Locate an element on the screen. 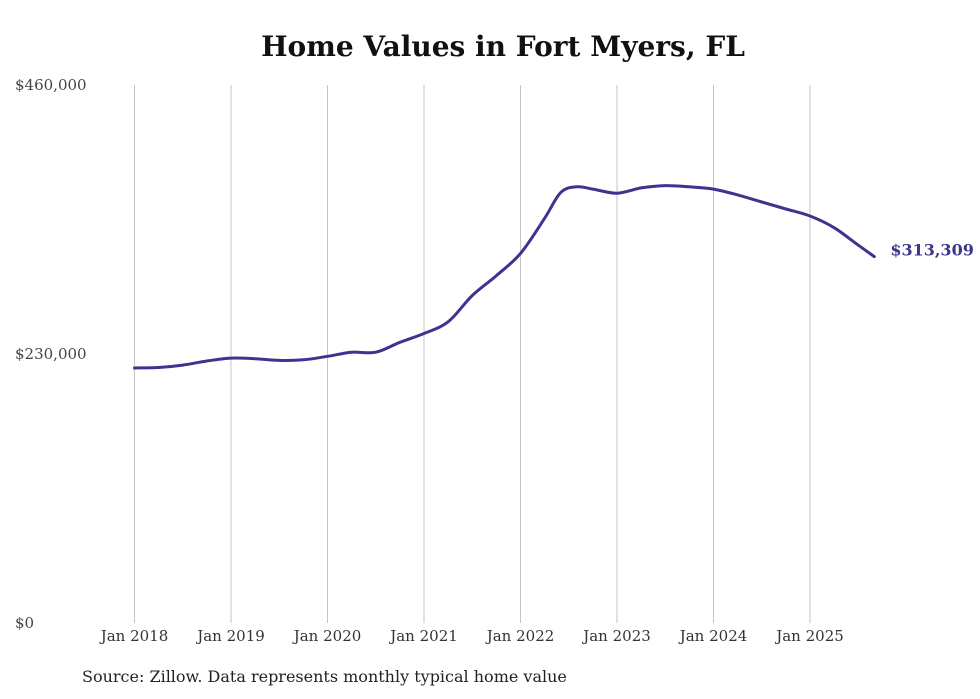 This screenshot has height=699, width=980. y-tick-label: $460,000 is located at coordinates (51, 85).